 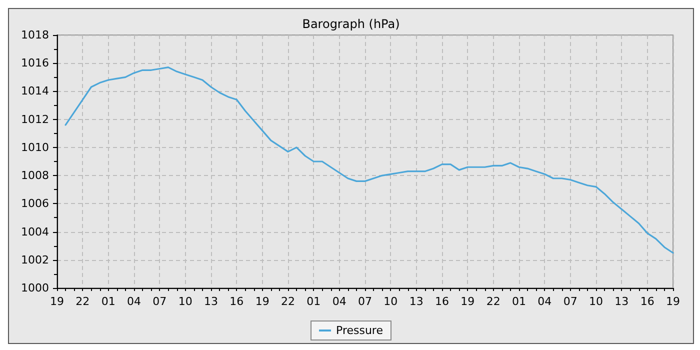 I want to click on y-tick-label: 1010, so click(x=35, y=147).